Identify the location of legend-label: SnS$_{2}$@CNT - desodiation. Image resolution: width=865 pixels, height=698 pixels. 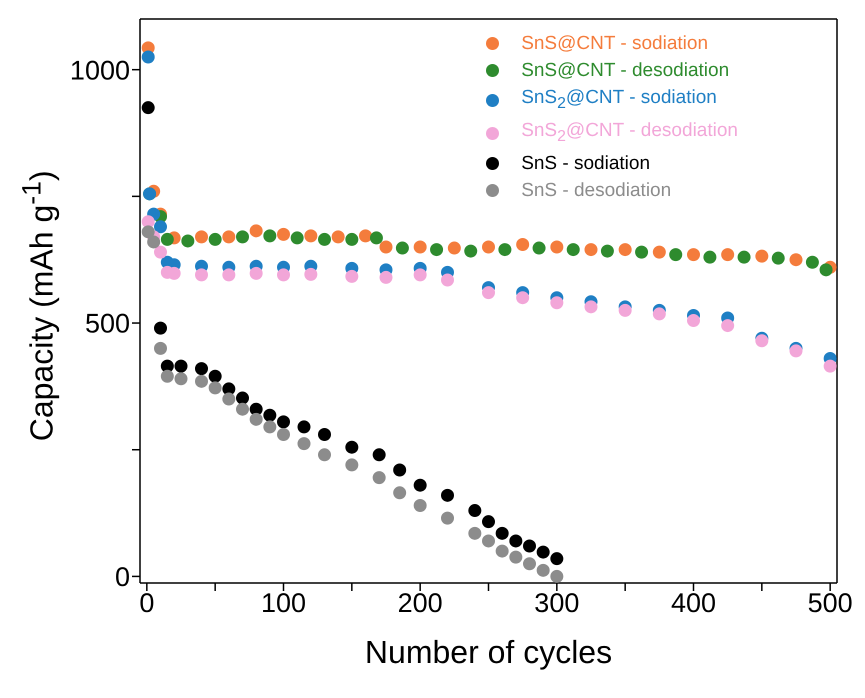
(629, 132).